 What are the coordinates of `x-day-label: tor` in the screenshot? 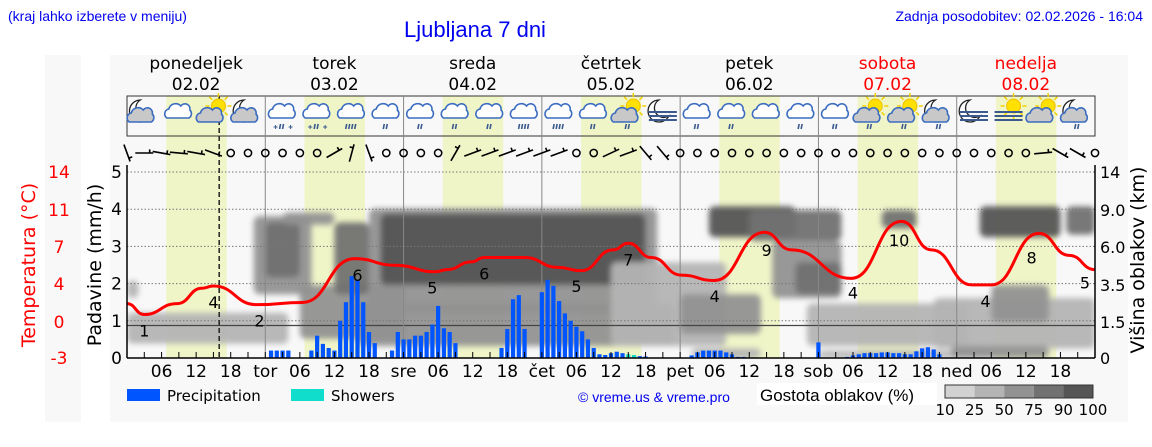 It's located at (265, 372).